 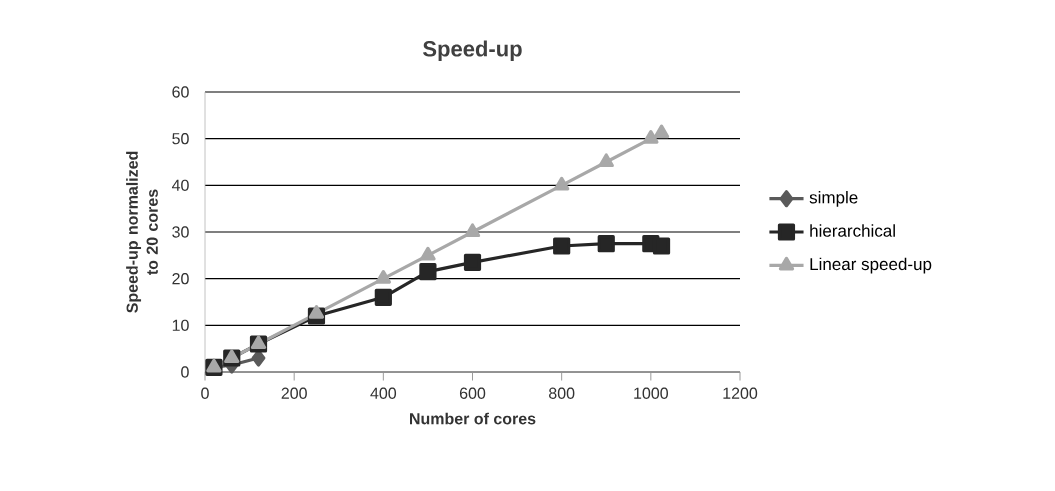 I want to click on y-tick-label: 50, so click(x=180, y=139).